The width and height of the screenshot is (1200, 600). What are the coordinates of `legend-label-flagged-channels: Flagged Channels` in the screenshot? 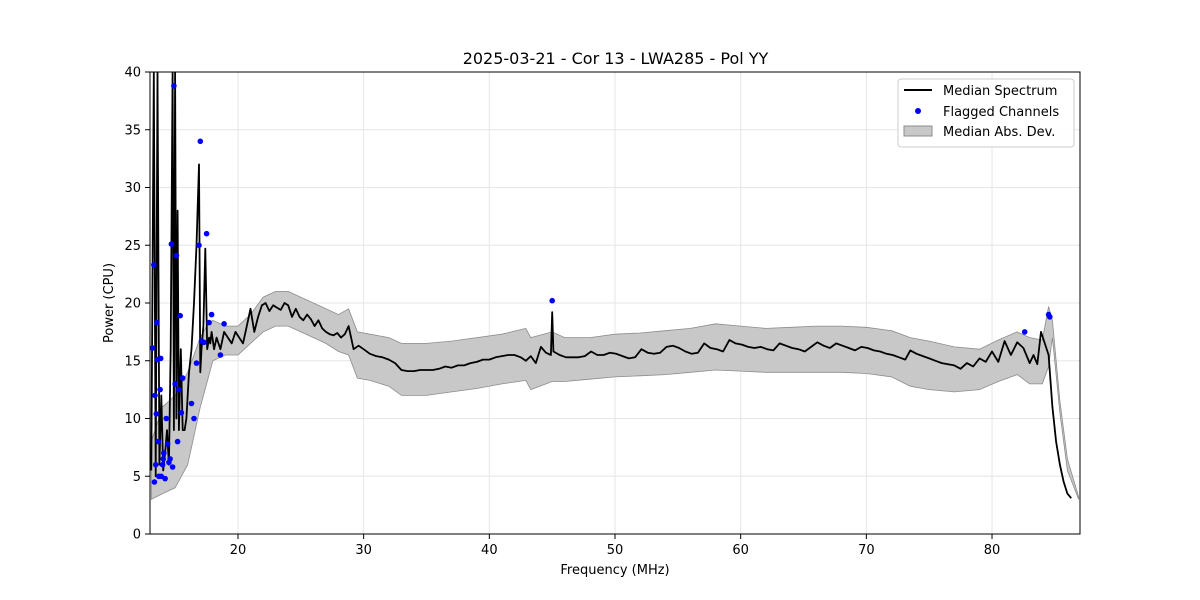 It's located at (1001, 112).